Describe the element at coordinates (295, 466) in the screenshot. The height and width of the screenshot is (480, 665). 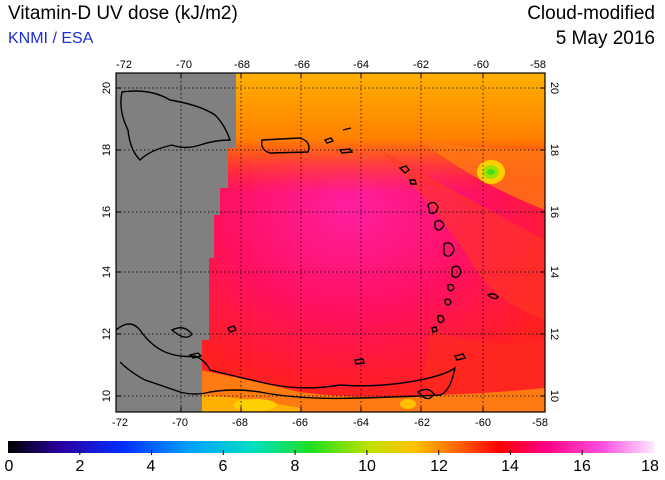
I see `colorbar-label: 8` at that location.